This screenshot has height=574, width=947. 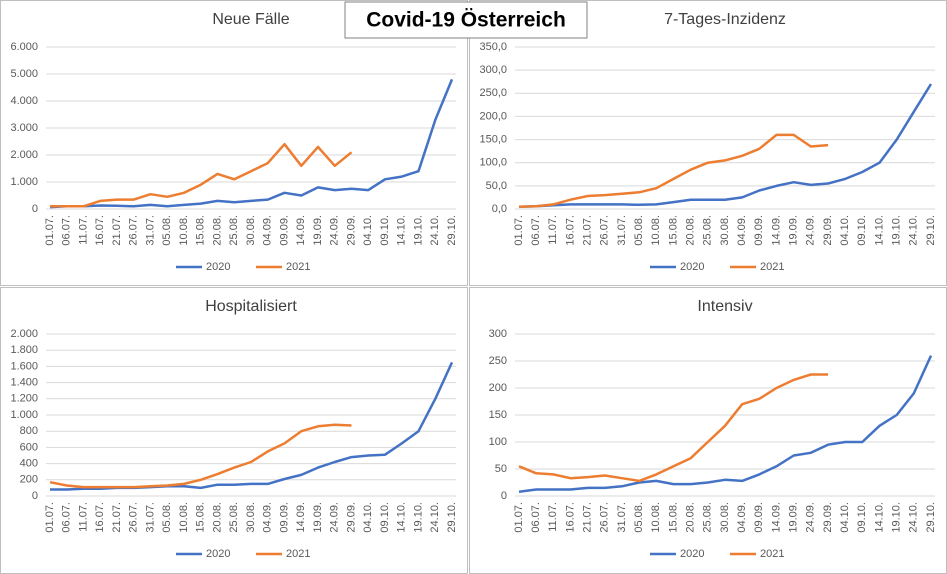 I want to click on x-tick-label: 26.07., so click(x=605, y=230).